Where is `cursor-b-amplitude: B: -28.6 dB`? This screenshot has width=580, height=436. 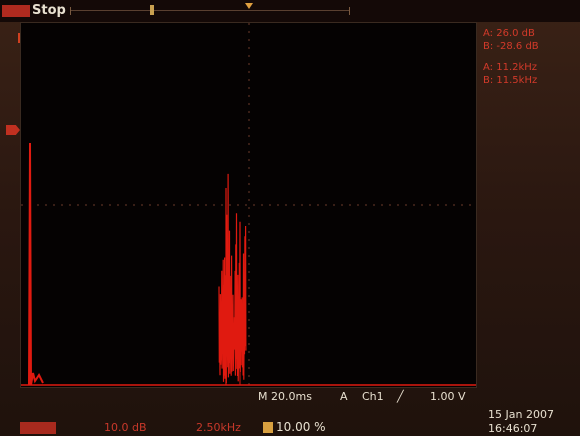
cursor-b-amplitude: B: -28.6 dB is located at coordinates (511, 46).